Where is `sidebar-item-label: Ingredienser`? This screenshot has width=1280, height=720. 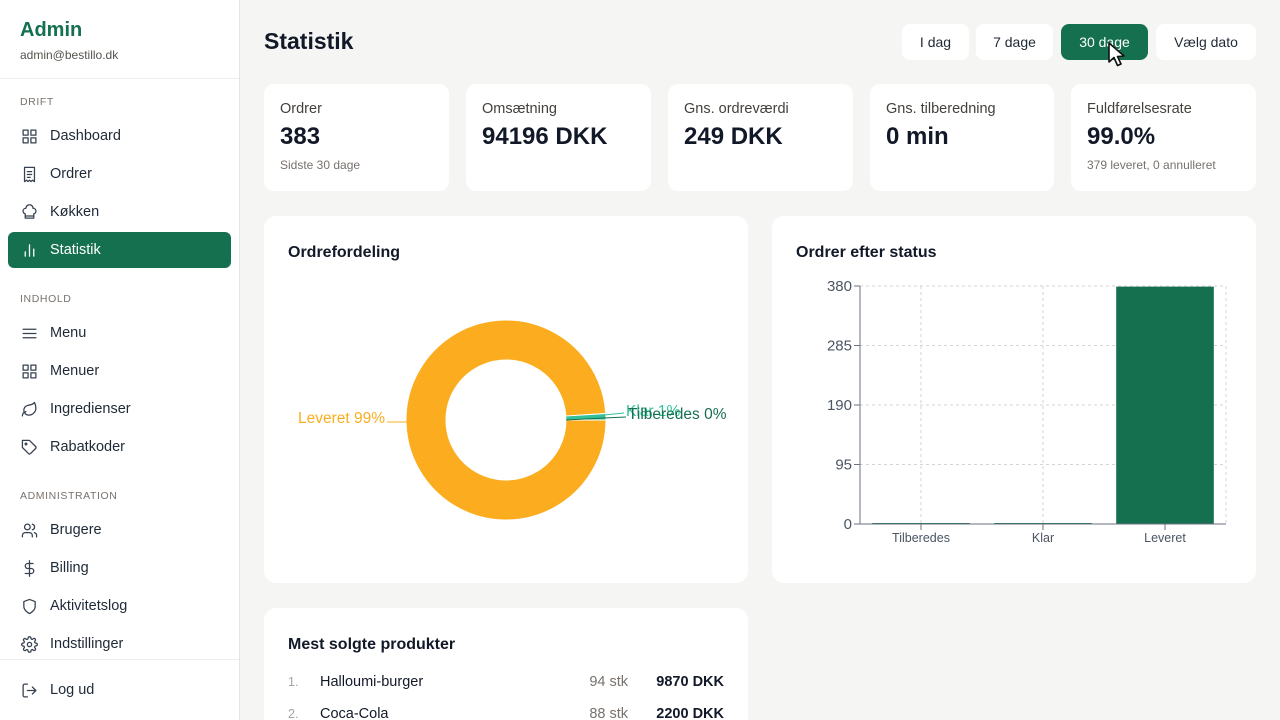 sidebar-item-label: Ingredienser is located at coordinates (90, 409).